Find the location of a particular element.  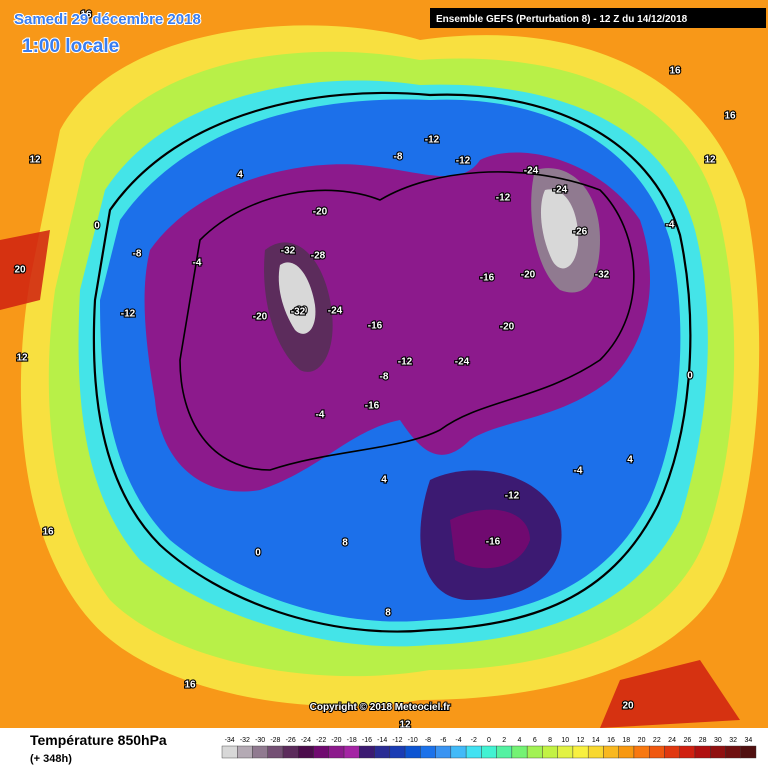

scale-label: -4 is located at coordinates (458, 740).